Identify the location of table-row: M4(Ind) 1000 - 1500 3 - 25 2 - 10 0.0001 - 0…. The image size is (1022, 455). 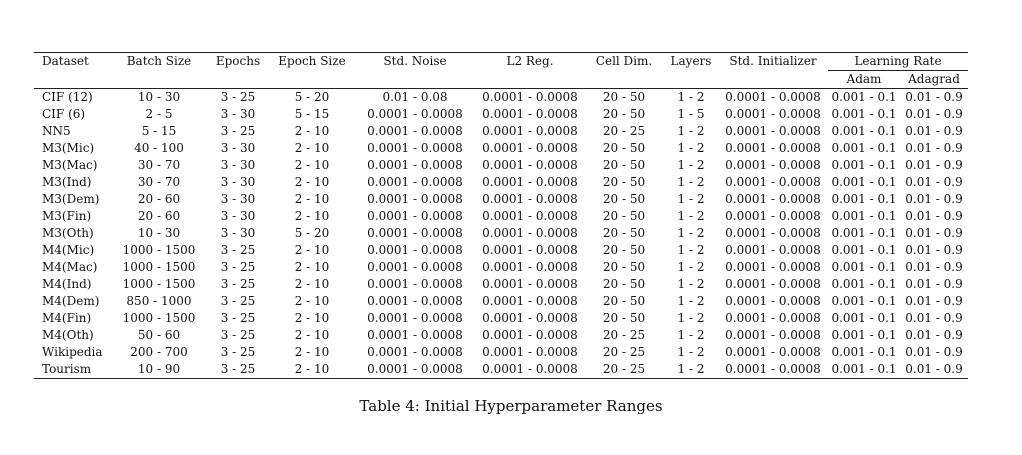
(501, 284).